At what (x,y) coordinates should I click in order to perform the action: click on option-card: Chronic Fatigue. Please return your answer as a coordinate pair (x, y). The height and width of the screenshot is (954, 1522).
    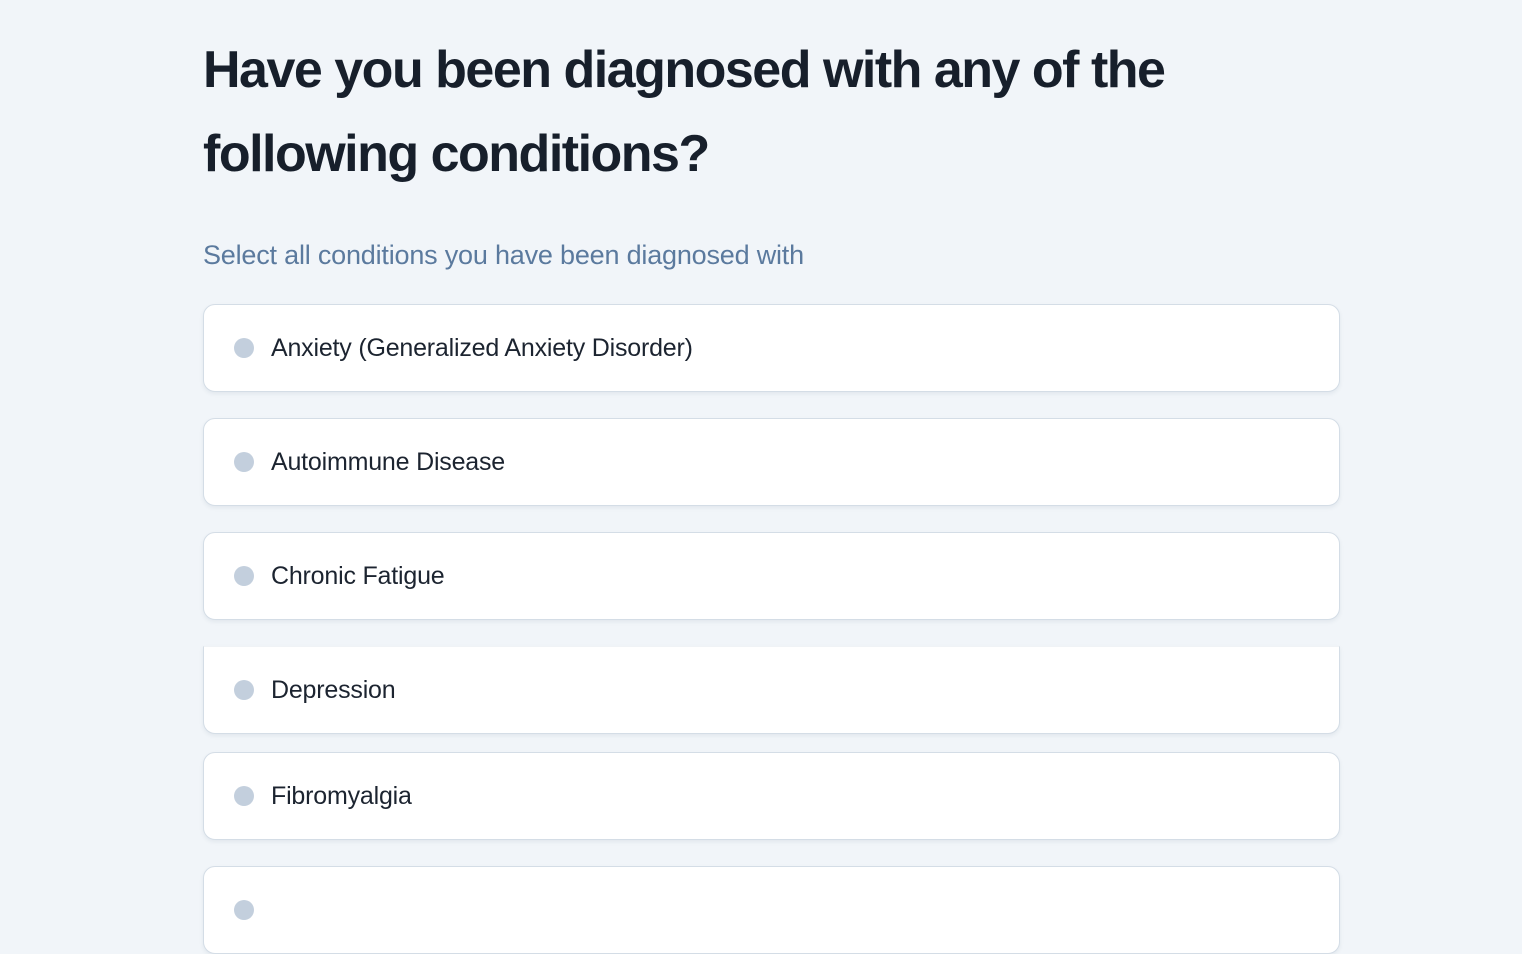
    Looking at the image, I should click on (771, 576).